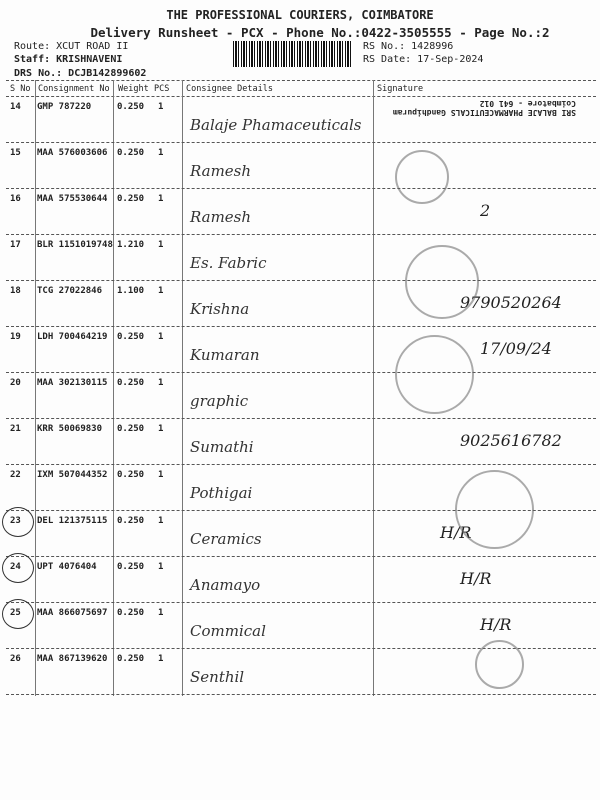 The width and height of the screenshot is (600, 800). Describe the element at coordinates (15, 337) in the screenshot. I see `row-sno: 19` at that location.